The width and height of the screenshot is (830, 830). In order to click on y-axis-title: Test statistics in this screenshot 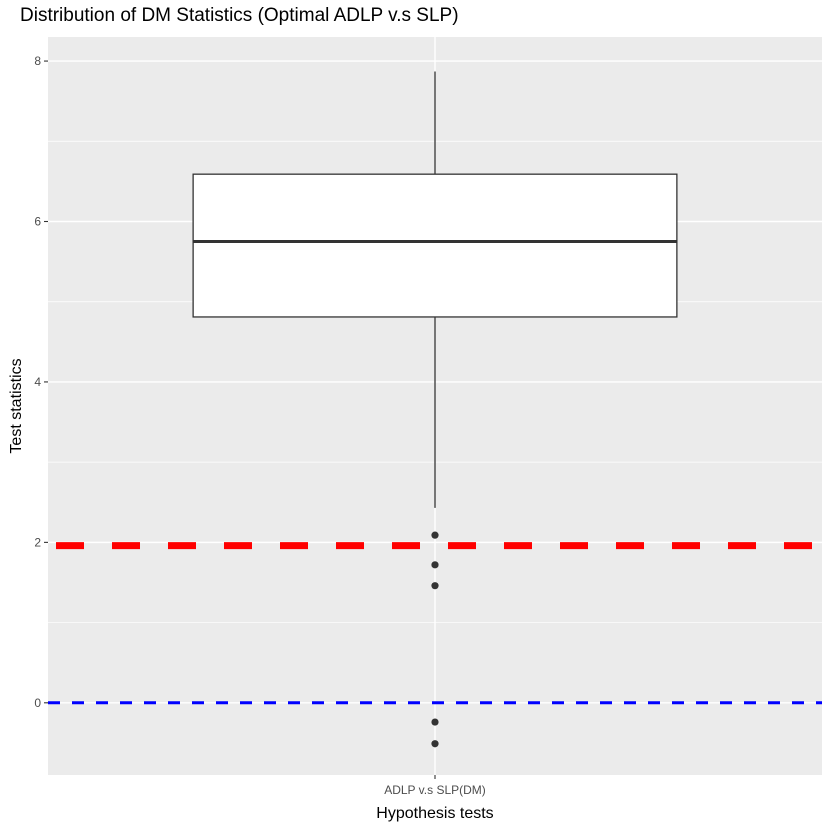, I will do `click(16, 405)`.